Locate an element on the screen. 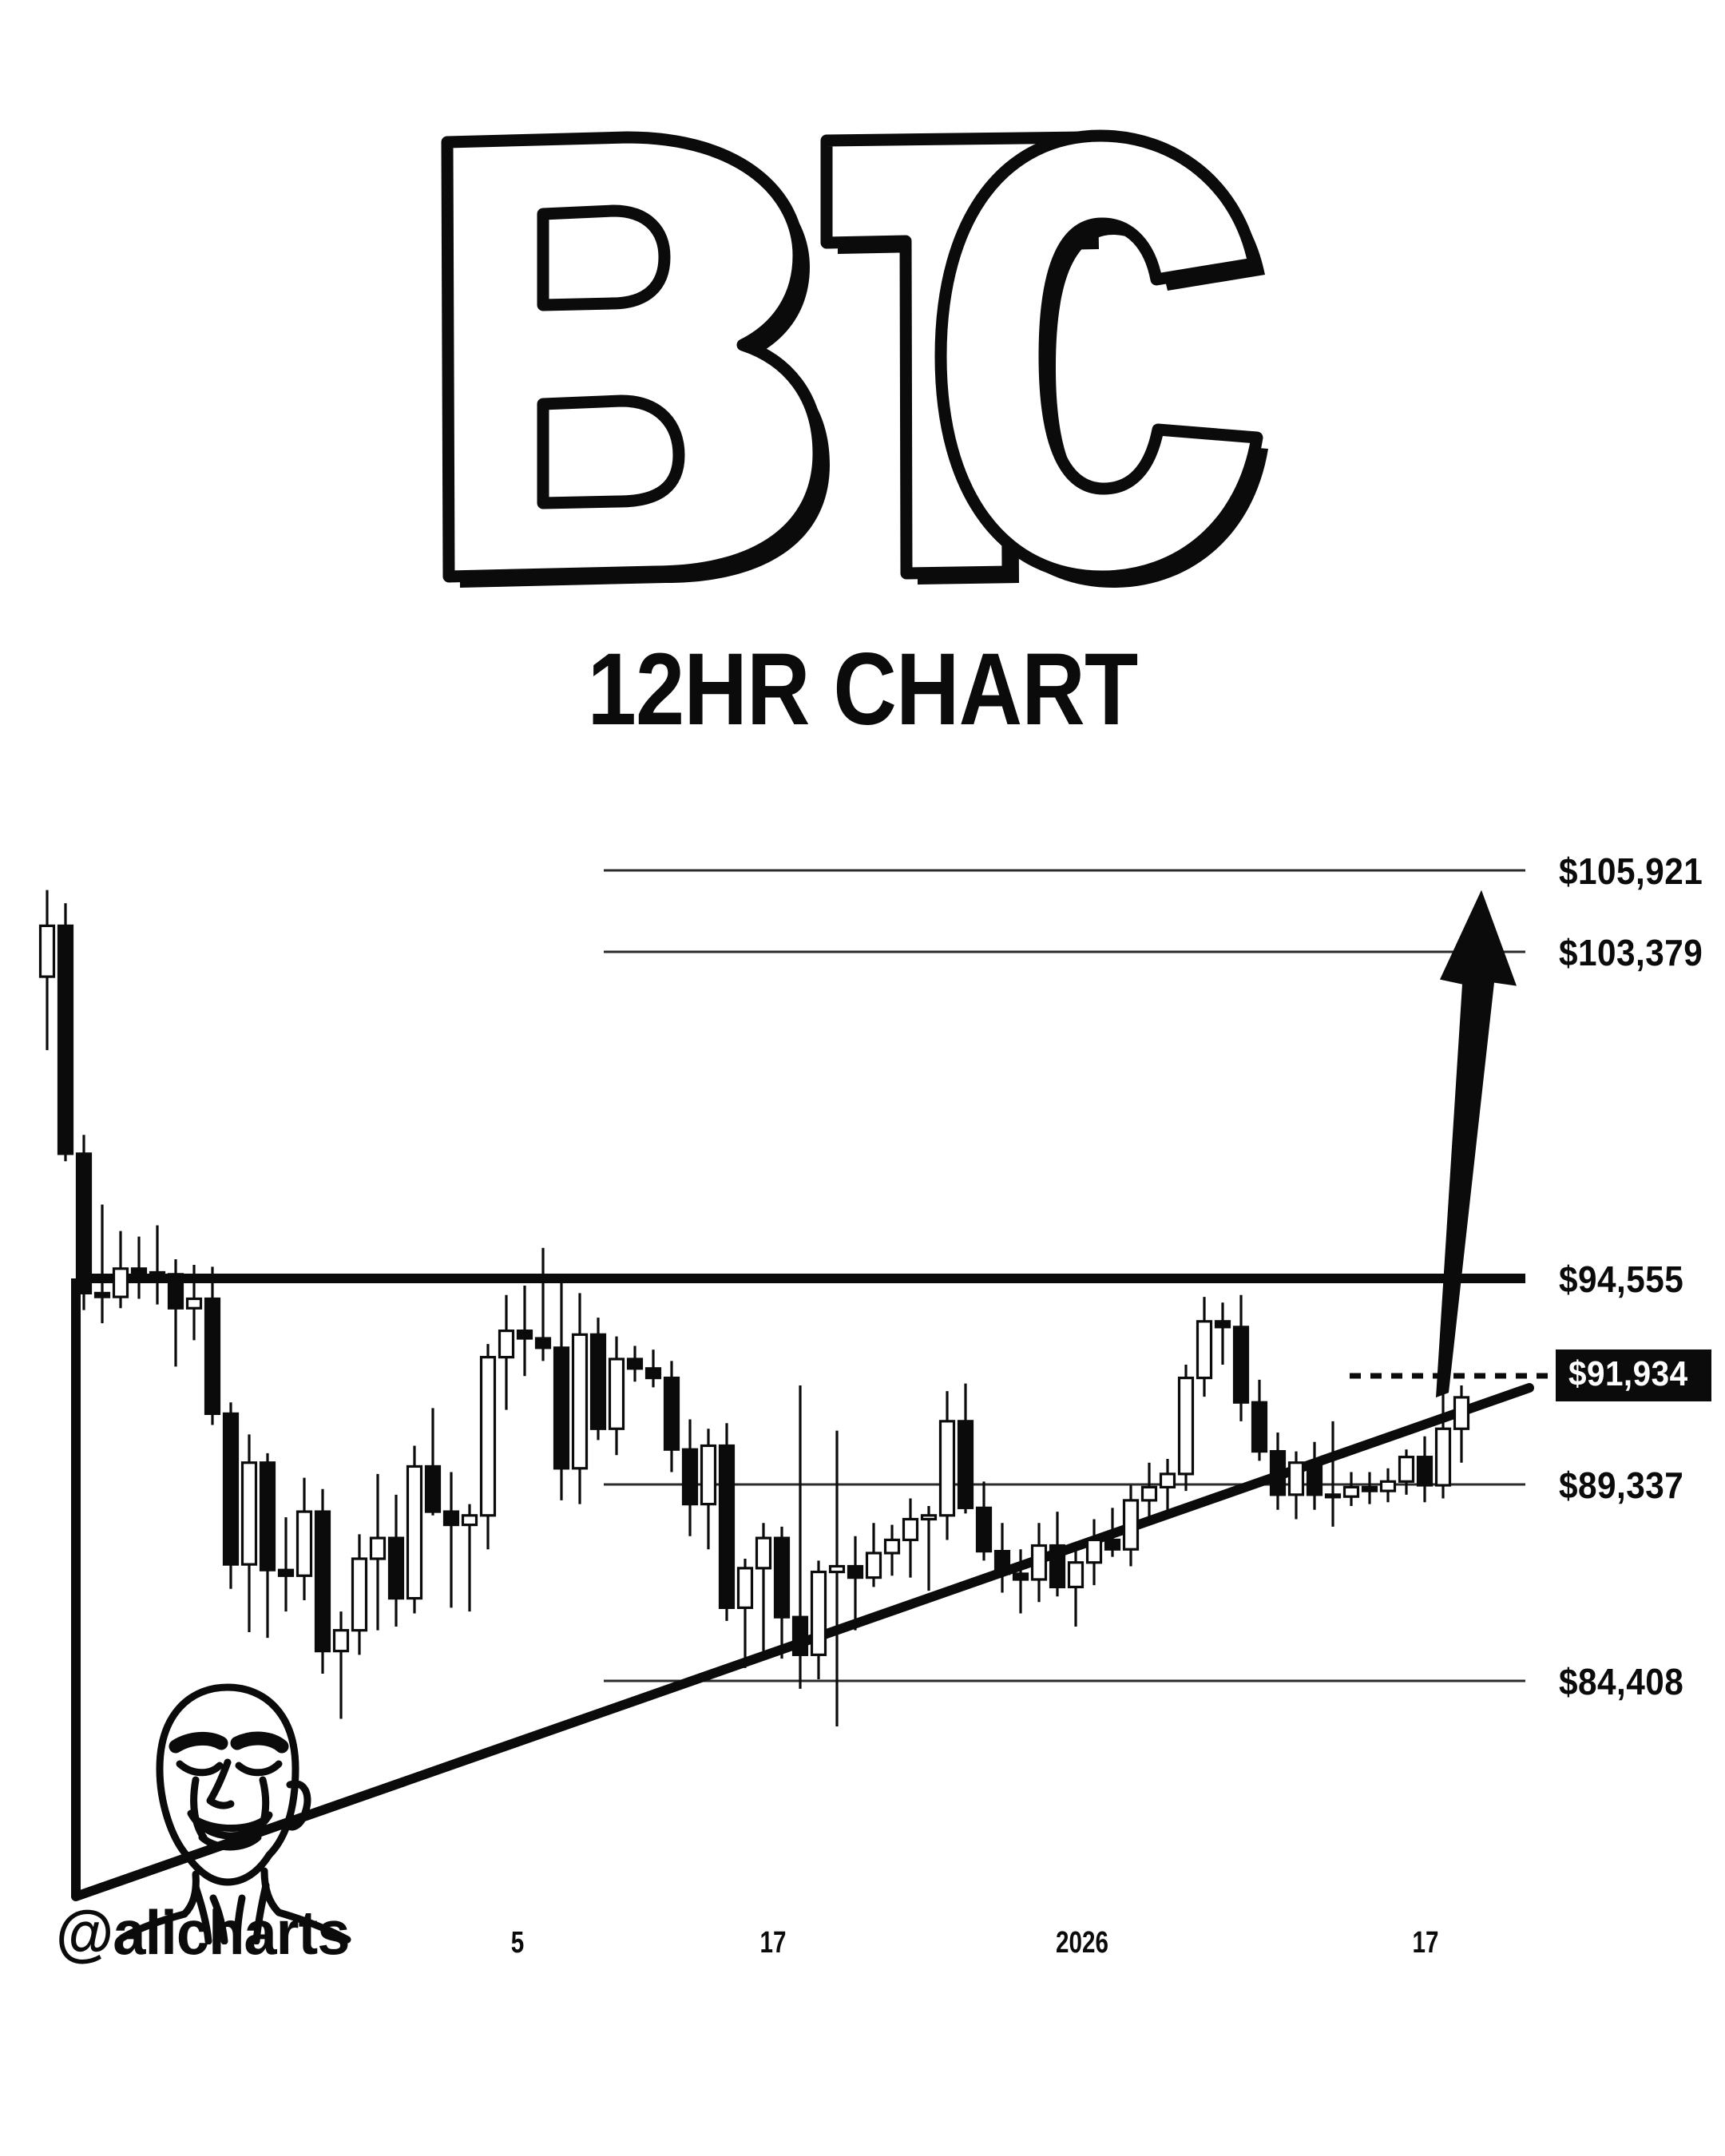  price-level-label: $94,555 is located at coordinates (1622, 1279).